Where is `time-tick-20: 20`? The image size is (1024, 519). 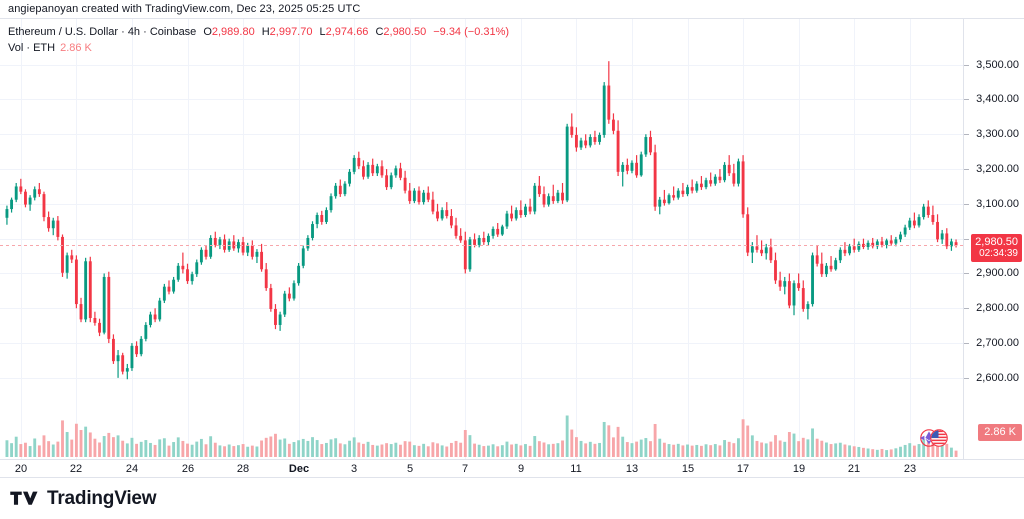 time-tick-20: 20 is located at coordinates (21, 469).